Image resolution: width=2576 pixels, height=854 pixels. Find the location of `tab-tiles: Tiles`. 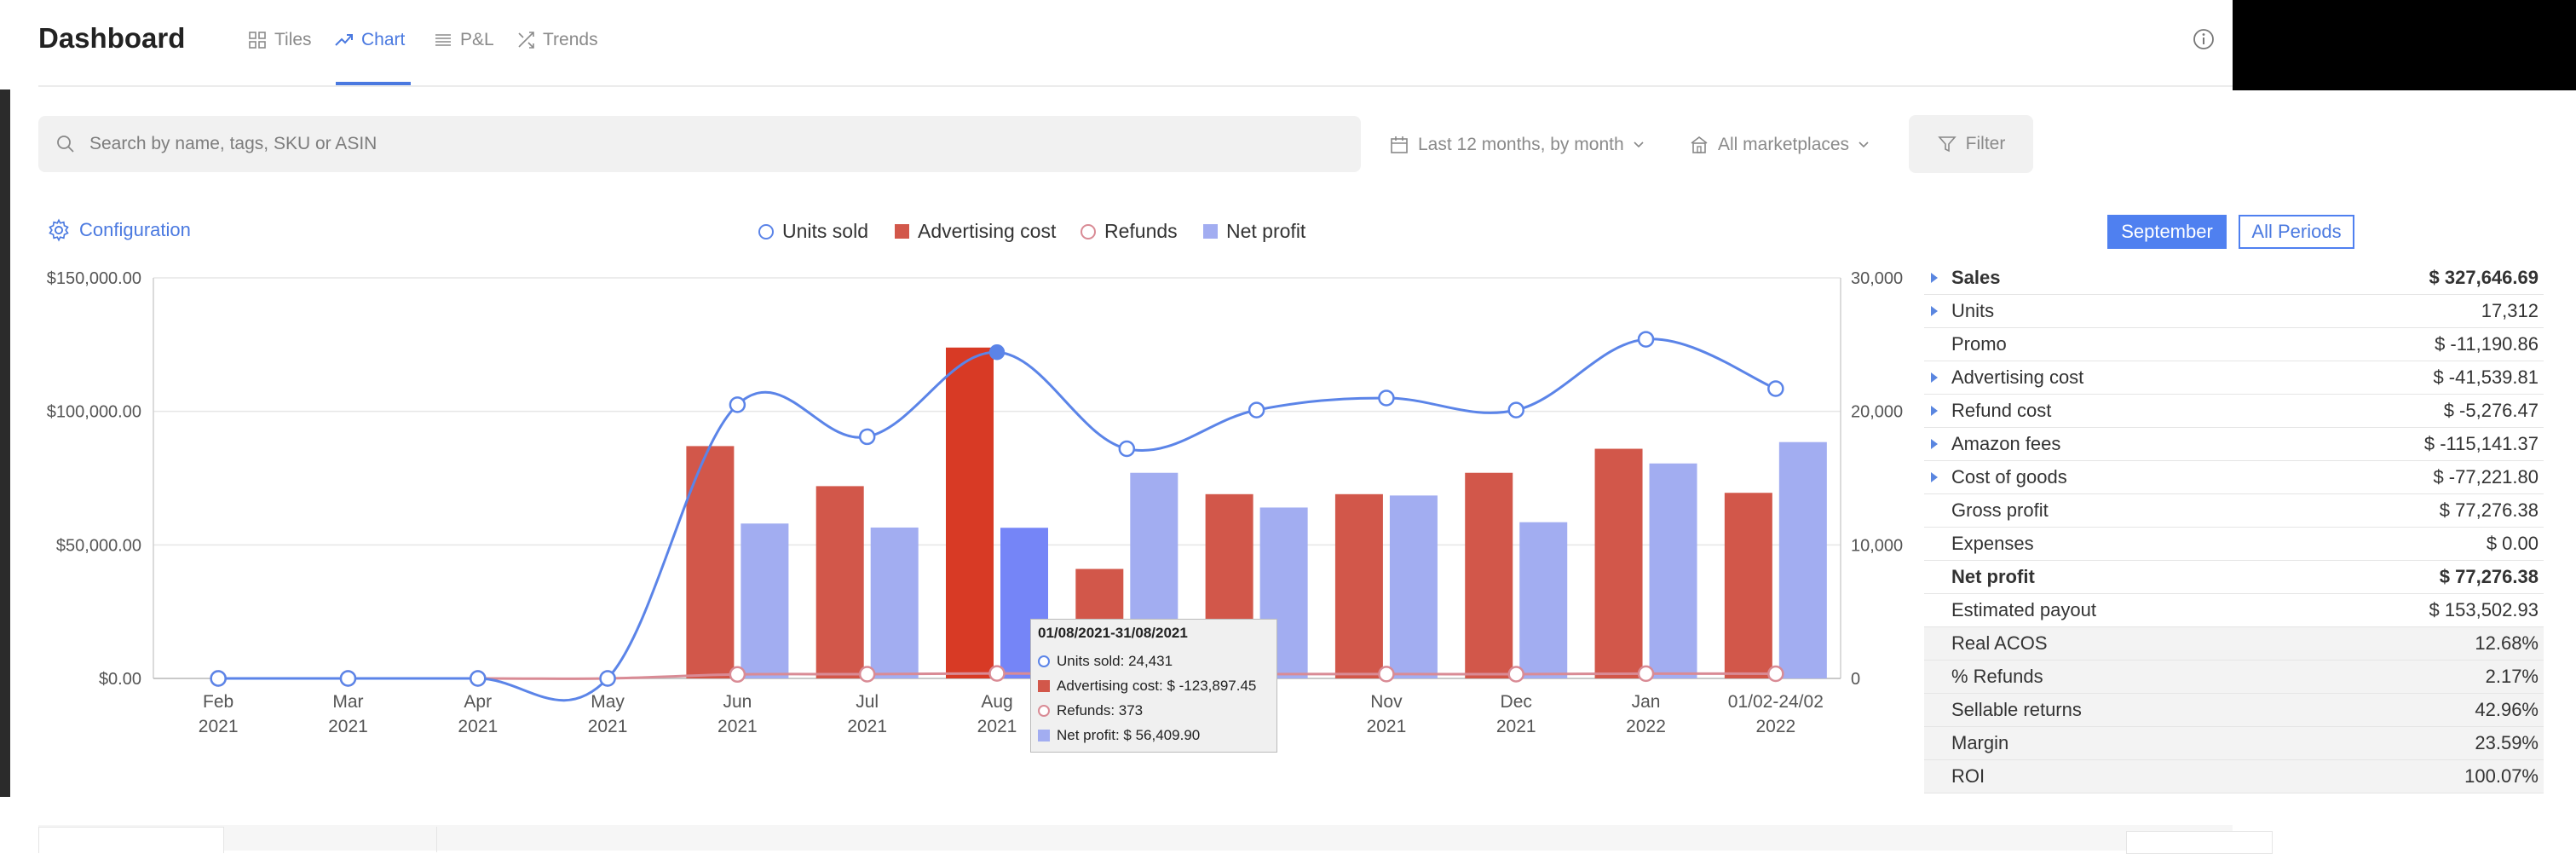

tab-tiles: Tiles is located at coordinates (279, 40).